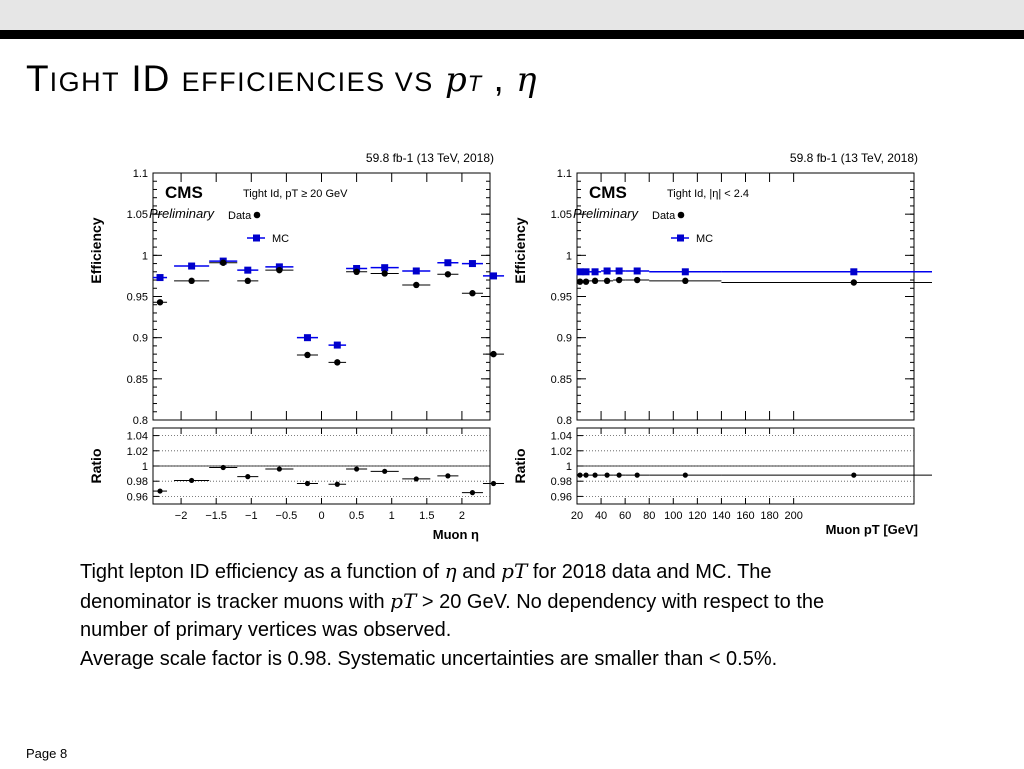 This screenshot has height=769, width=1024. I want to click on x-tick-label: 140, so click(721, 516).